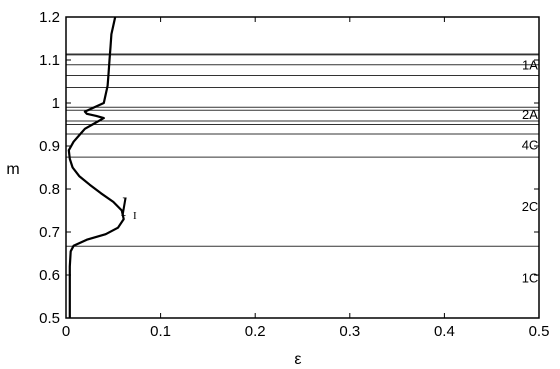 The height and width of the screenshot is (369, 560). What do you see at coordinates (444, 331) in the screenshot?
I see `x-tick-label: 0.4` at bounding box center [444, 331].